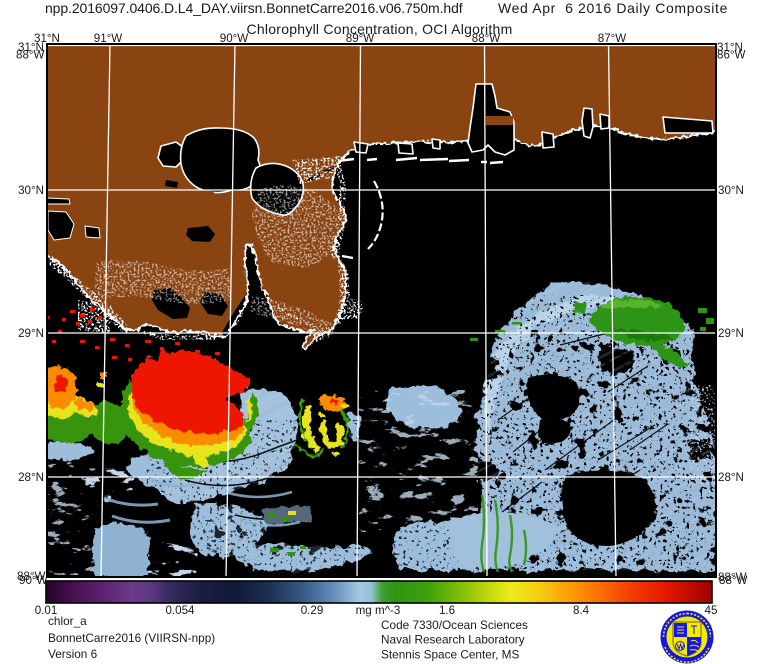 The image size is (762, 664). I want to click on svg-text: Version 6, so click(73, 654).